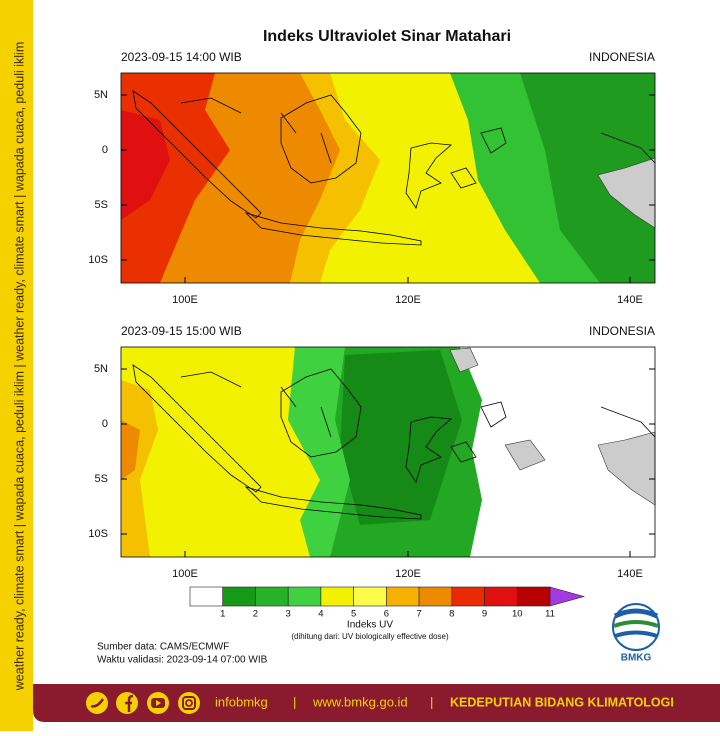  Describe the element at coordinates (387, 36) in the screenshot. I see `title: Indeks Ultraviolet Sinar Matahari` at that location.